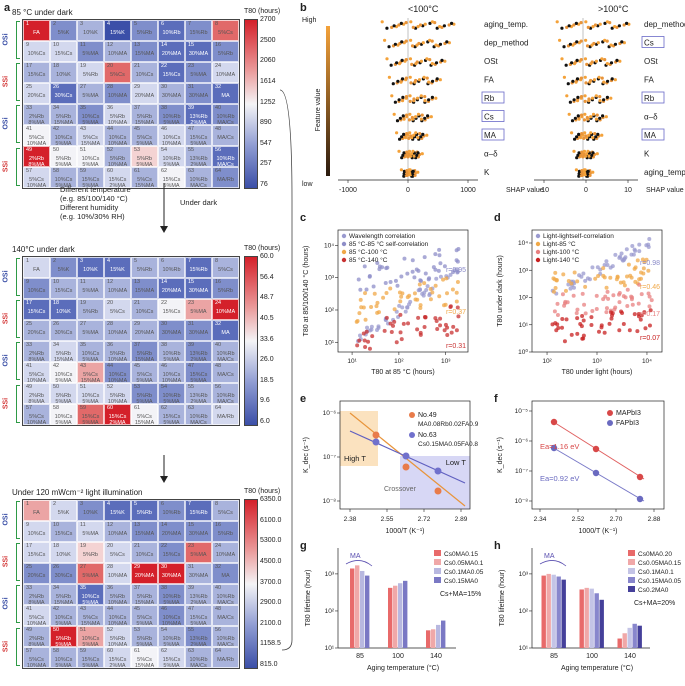 The width and height of the screenshot is (685, 686). I want to click on cell-label: 30%MA, so click(198, 96).